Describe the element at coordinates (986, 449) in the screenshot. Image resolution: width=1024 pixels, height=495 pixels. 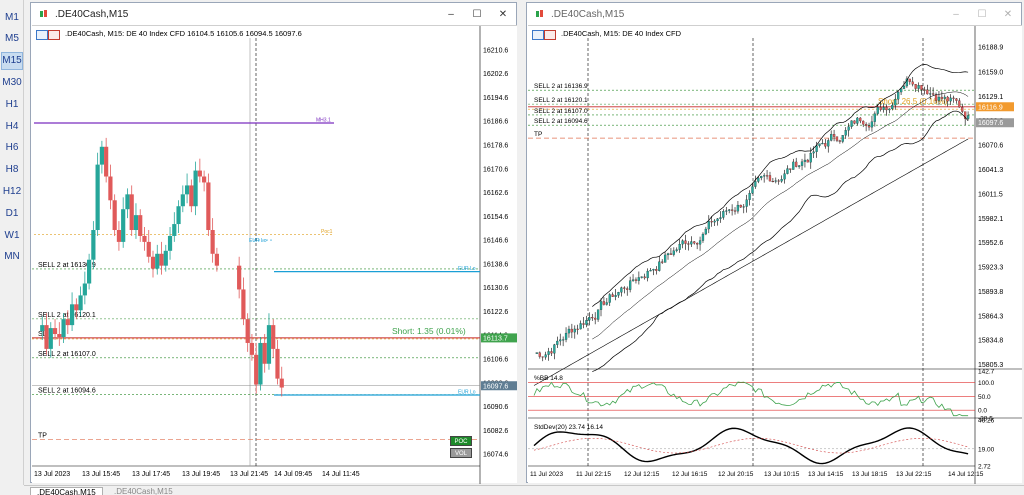
I see `stddev-tick-label: 19.00` at that location.